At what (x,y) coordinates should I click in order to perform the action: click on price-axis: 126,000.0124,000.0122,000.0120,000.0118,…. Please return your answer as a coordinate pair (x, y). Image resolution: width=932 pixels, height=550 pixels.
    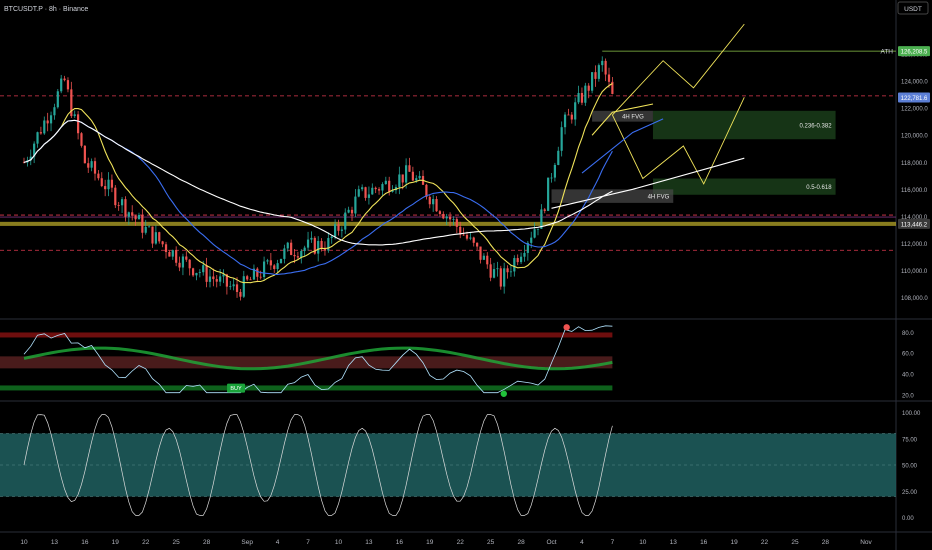
    Looking at the image, I should click on (914, 174).